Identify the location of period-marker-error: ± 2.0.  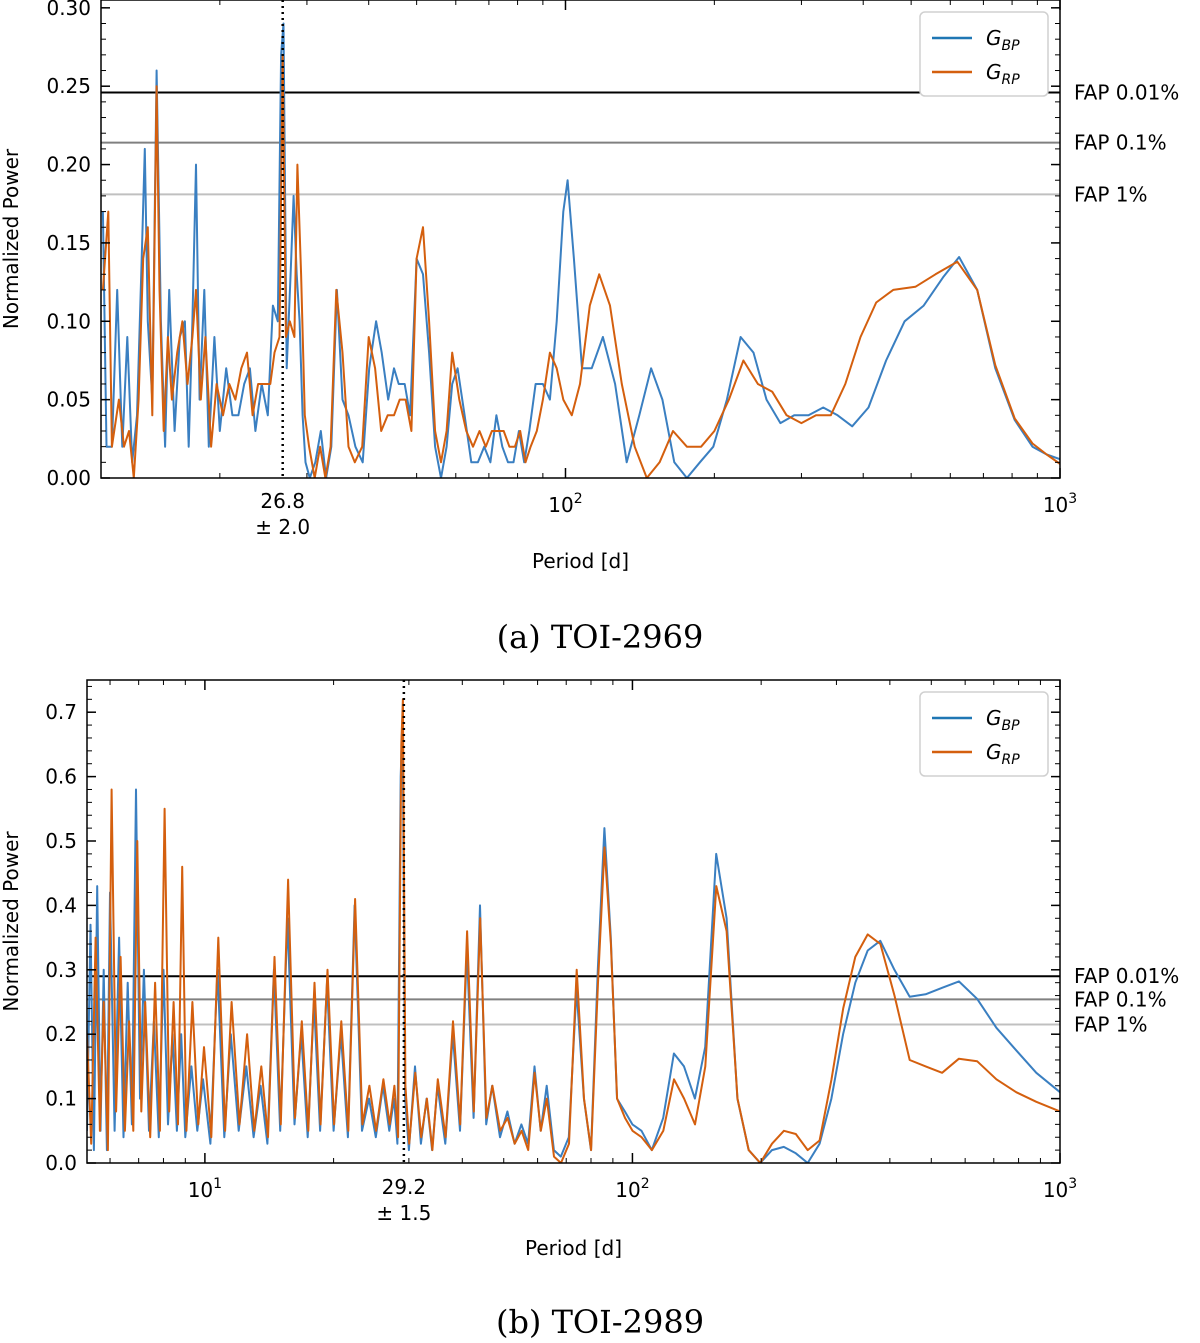
(282, 527).